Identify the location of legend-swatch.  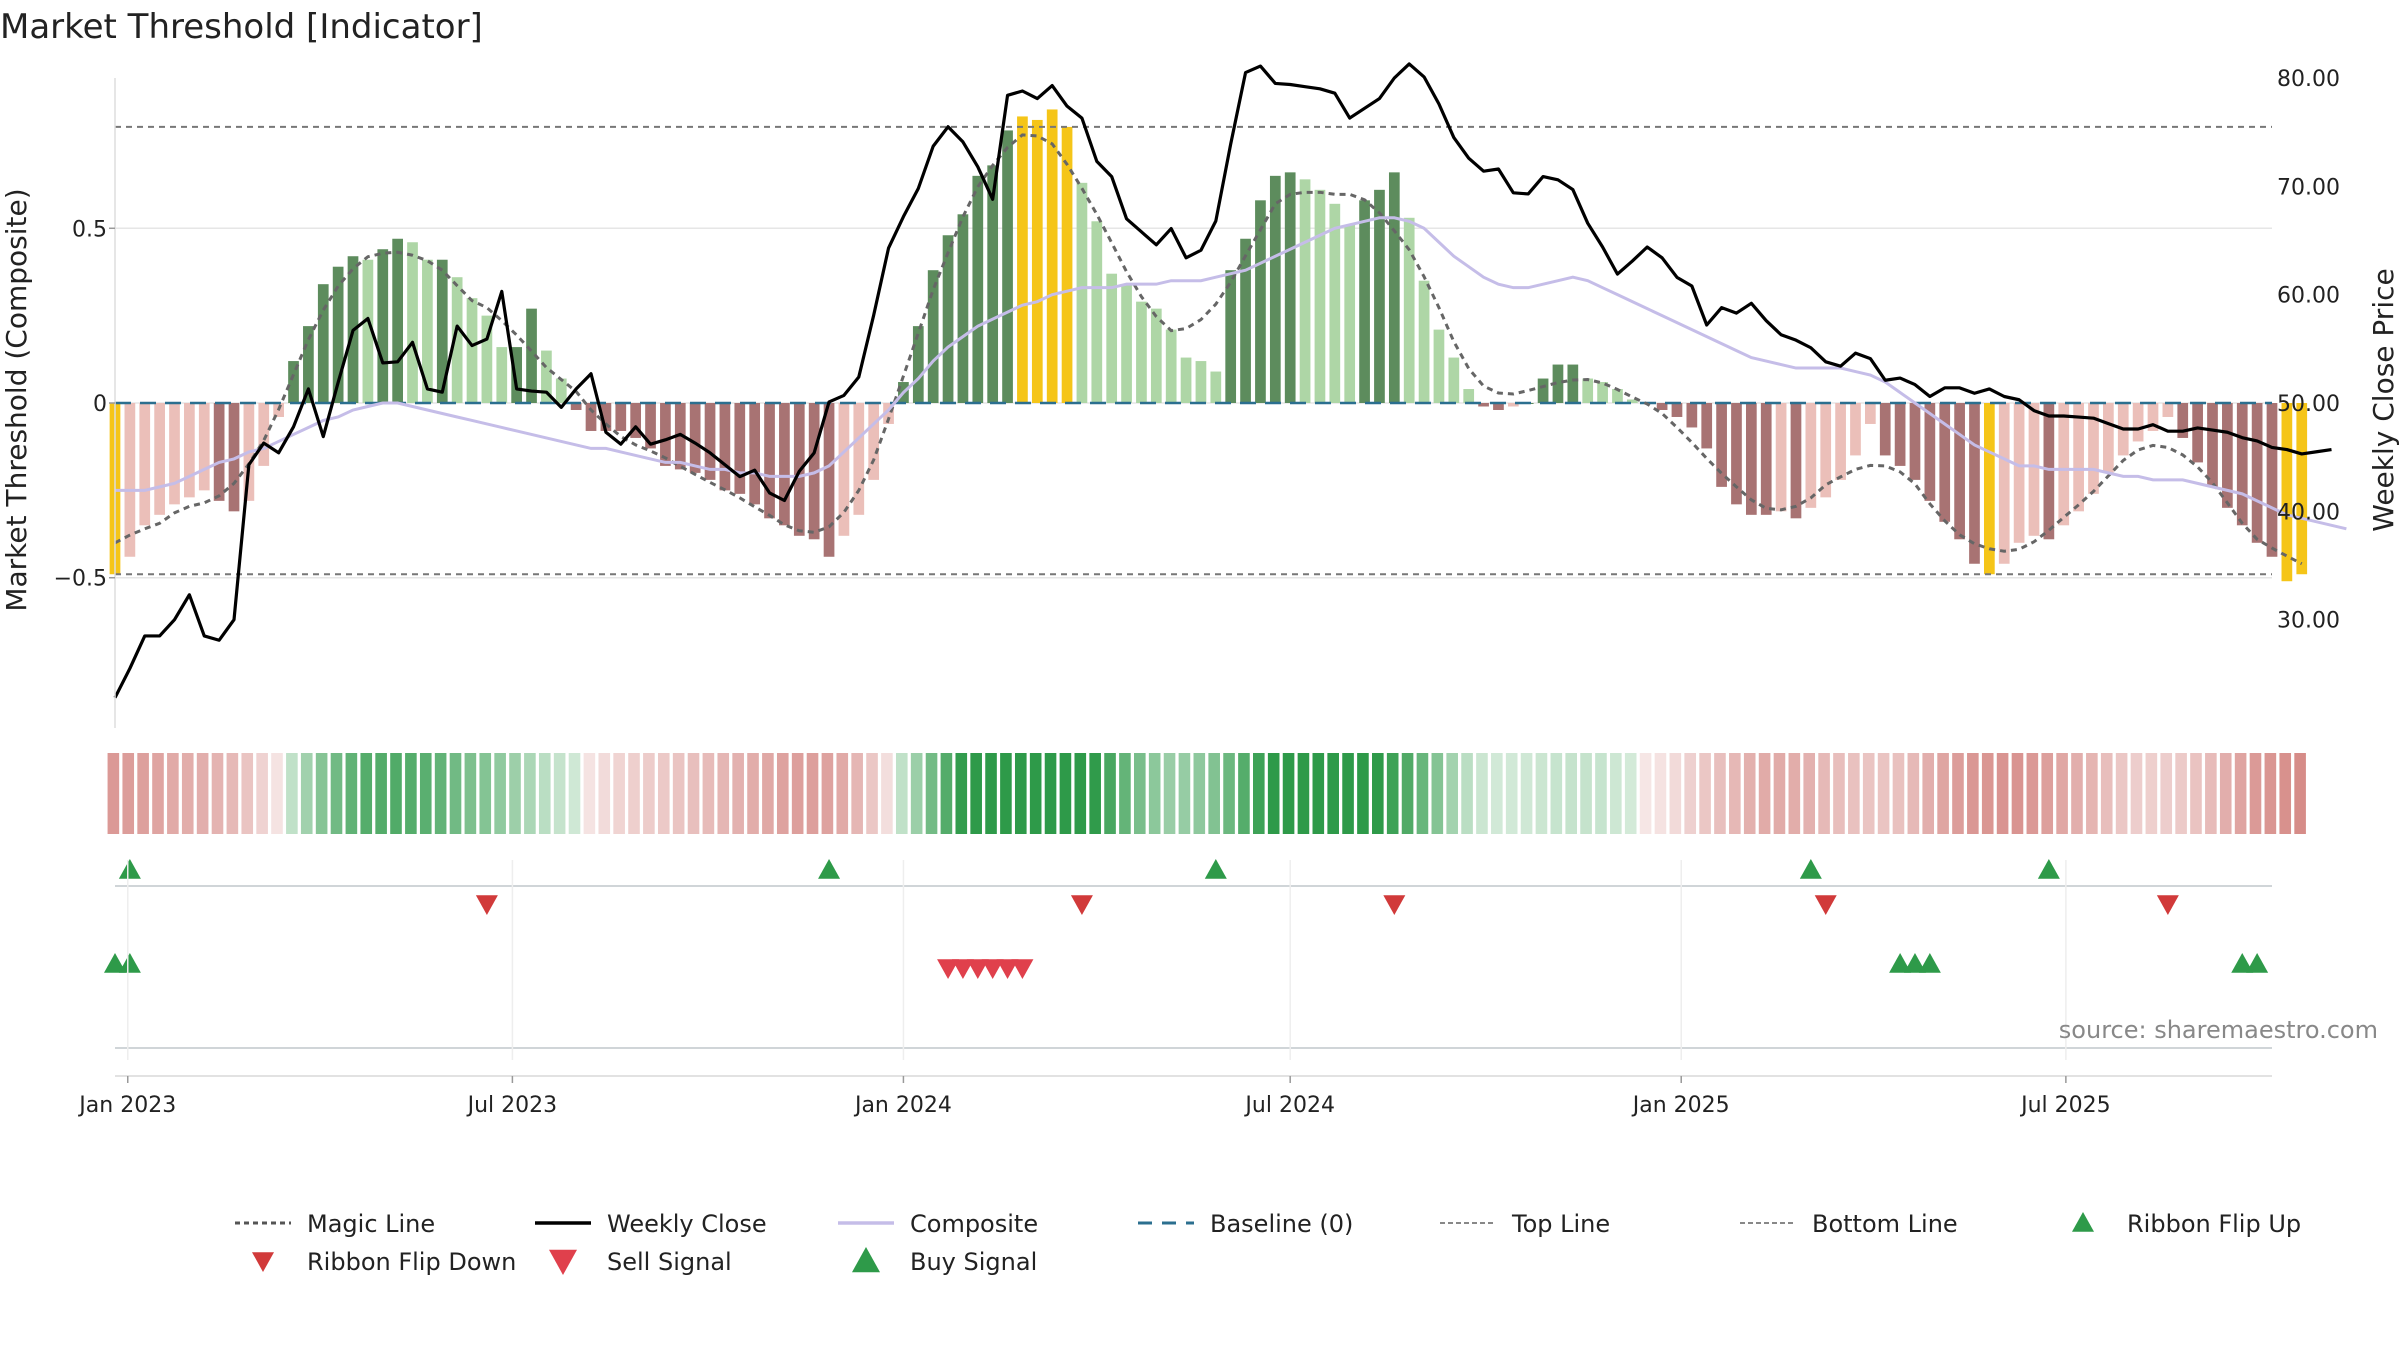
(563, 1262).